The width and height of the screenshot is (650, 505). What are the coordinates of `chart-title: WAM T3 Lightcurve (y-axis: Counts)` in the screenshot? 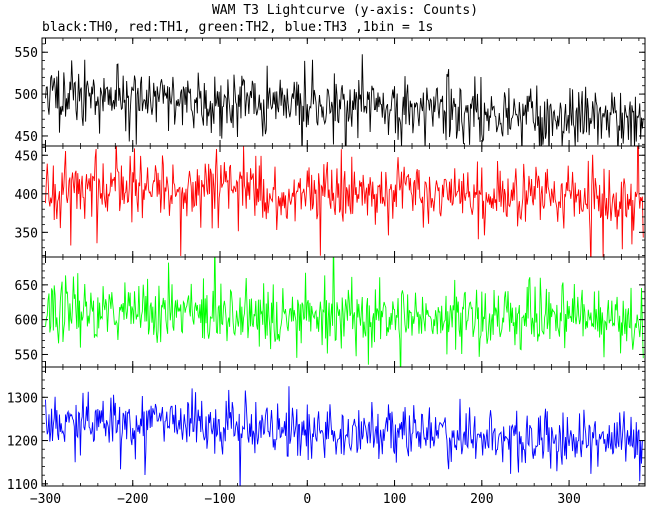 It's located at (345, 10).